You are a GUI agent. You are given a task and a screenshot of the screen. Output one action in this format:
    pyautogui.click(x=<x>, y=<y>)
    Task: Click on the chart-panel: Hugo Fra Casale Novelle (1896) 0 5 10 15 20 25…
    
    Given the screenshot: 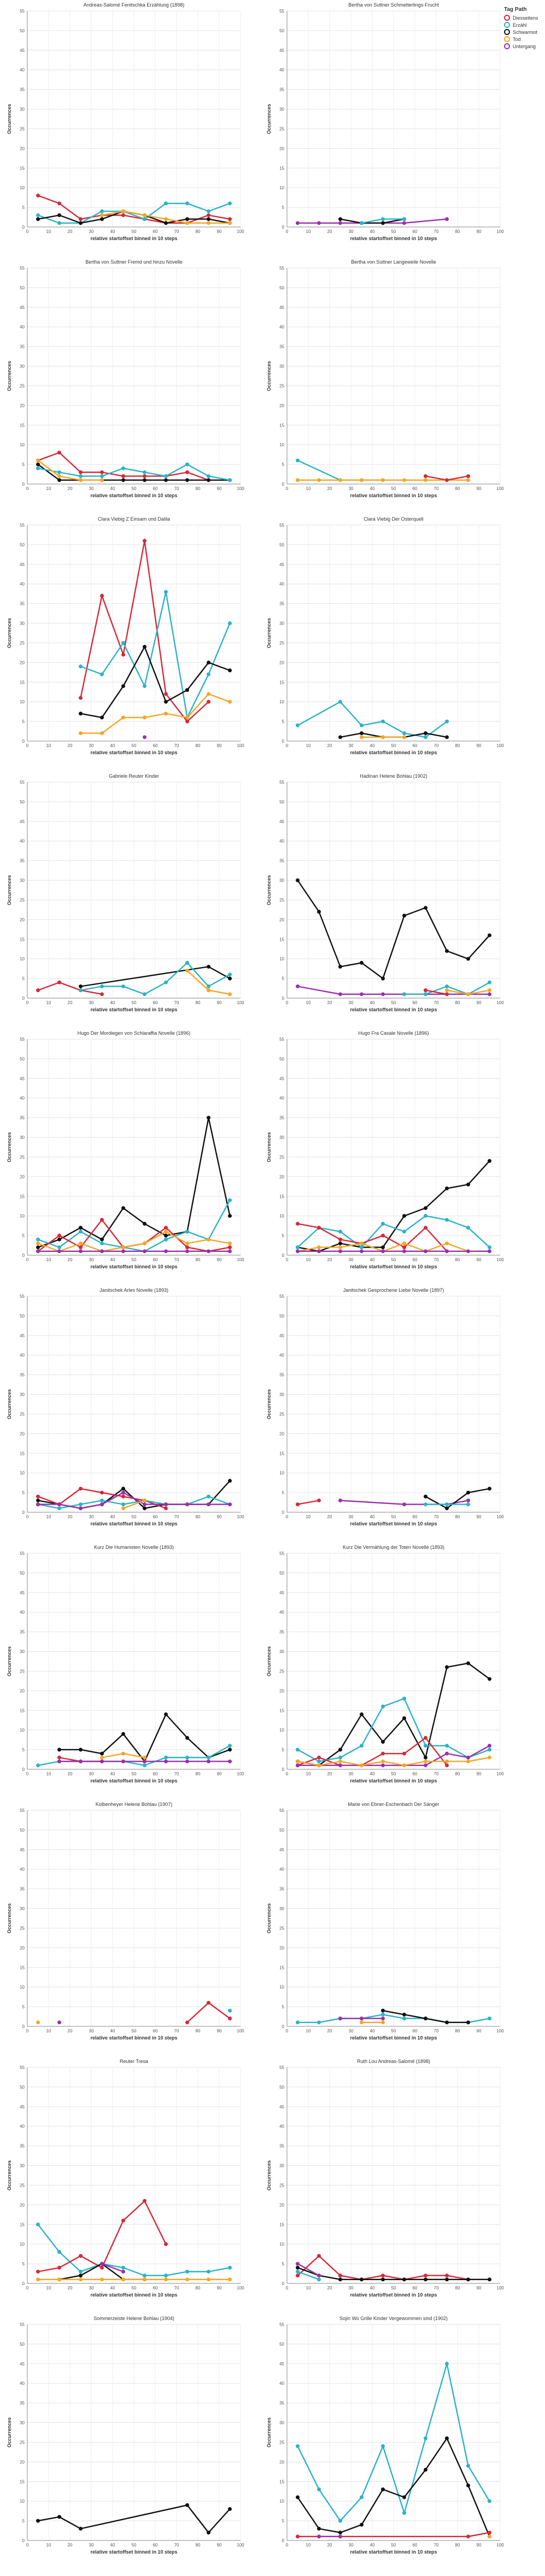 What is the action you would take?
    pyautogui.click(x=385, y=1149)
    